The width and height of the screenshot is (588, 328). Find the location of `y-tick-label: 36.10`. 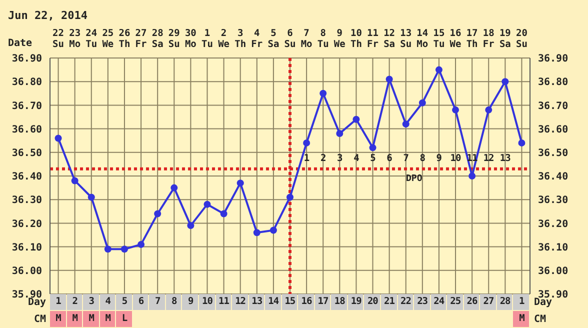

y-tick-label: 36.10 is located at coordinates (27, 248).